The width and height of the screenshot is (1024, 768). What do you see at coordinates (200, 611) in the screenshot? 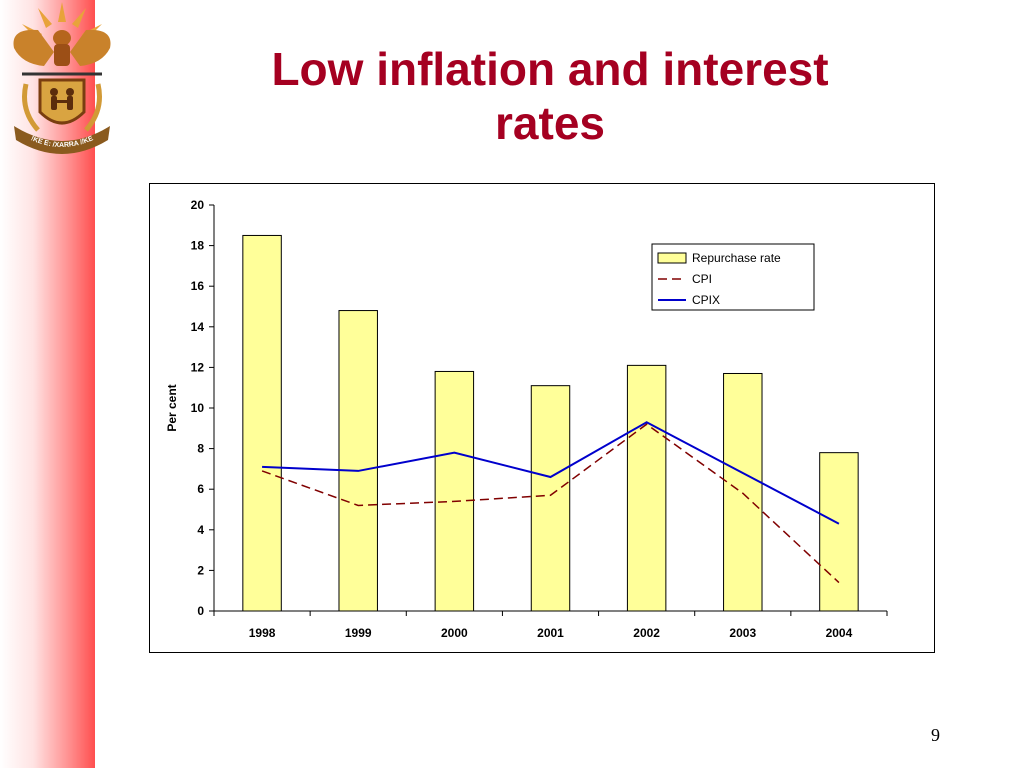
I see `y-tick-label: 0` at bounding box center [200, 611].